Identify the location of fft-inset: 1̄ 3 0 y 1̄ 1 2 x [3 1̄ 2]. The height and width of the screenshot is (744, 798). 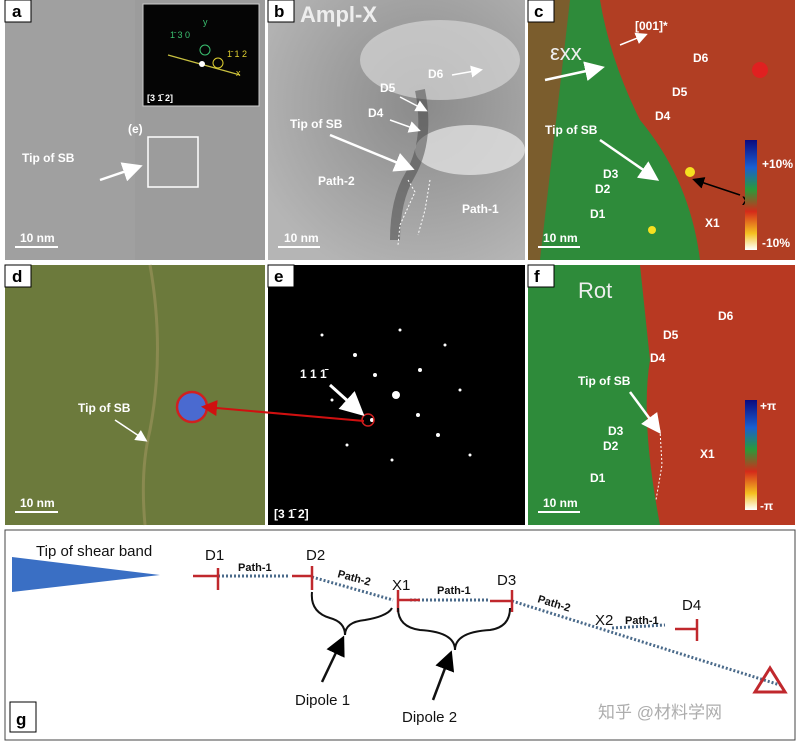
(201, 55).